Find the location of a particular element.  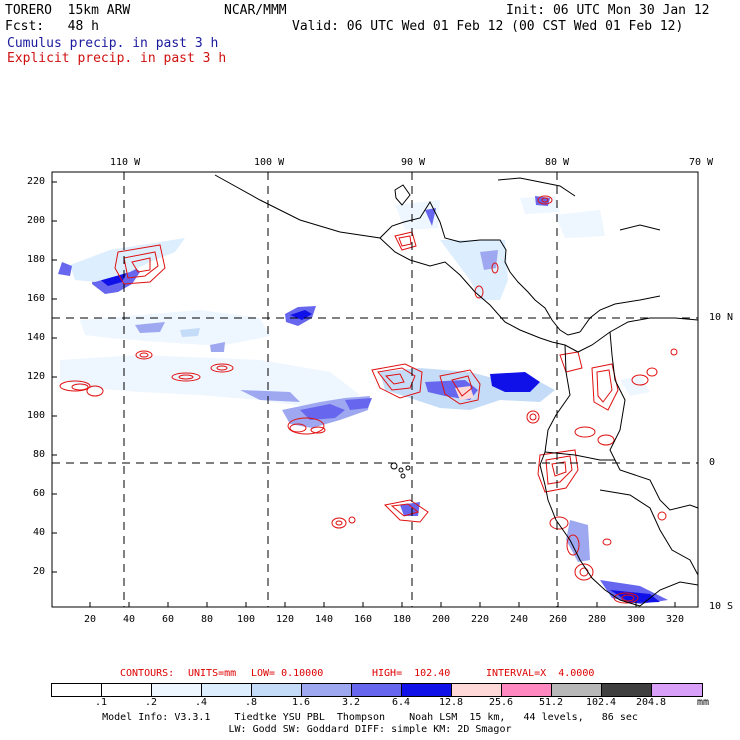

legend-label: mm is located at coordinates (703, 702).